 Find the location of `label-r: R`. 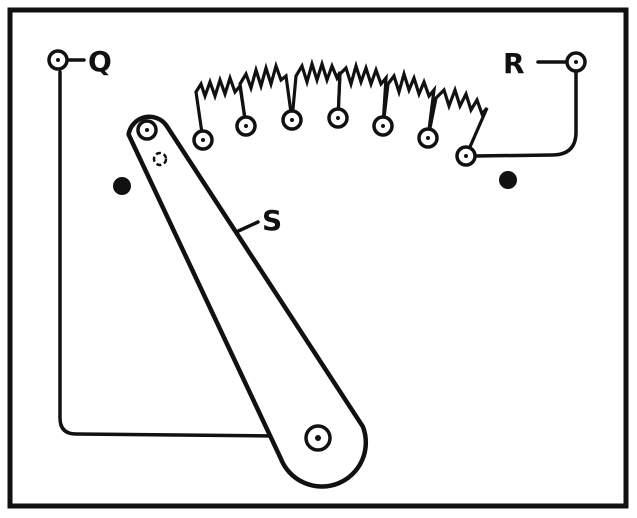

label-r: R is located at coordinates (514, 63).